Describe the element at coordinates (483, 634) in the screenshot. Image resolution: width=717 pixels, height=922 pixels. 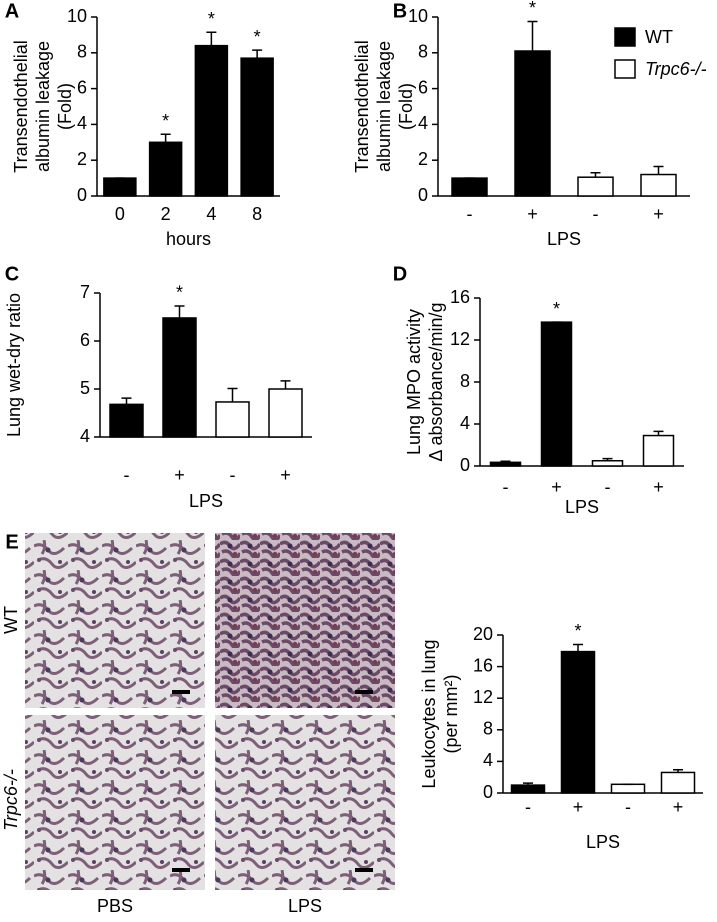
I see `y-tick-label: 20` at that location.